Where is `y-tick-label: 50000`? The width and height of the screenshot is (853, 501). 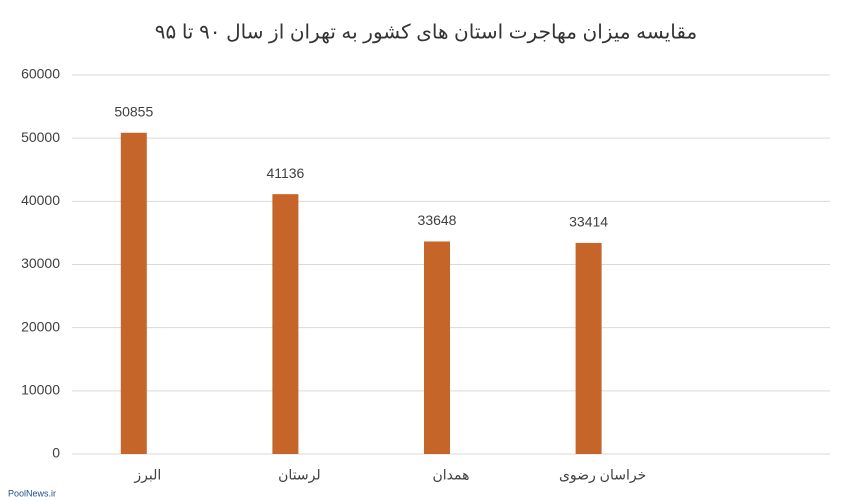
y-tick-label: 50000 is located at coordinates (40, 137).